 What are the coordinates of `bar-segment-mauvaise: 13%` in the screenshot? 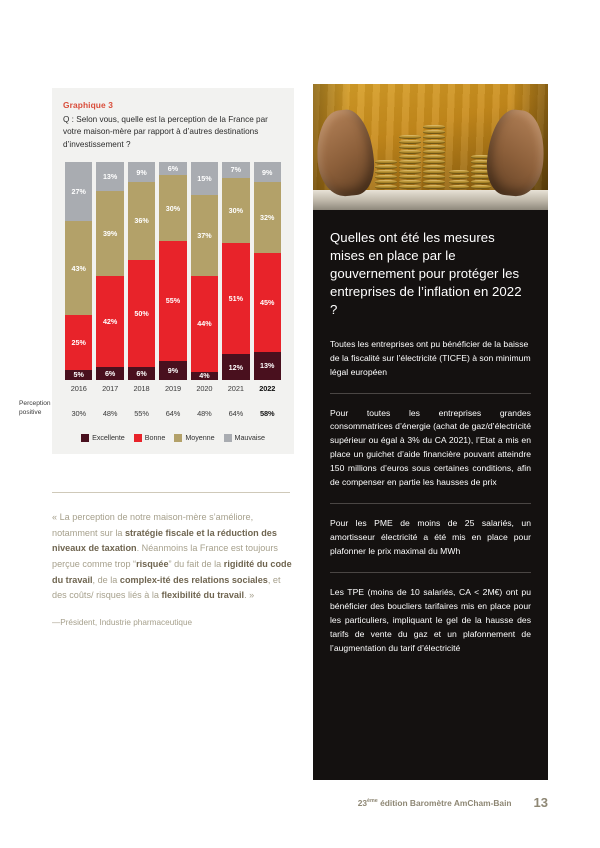 It's located at (110, 176).